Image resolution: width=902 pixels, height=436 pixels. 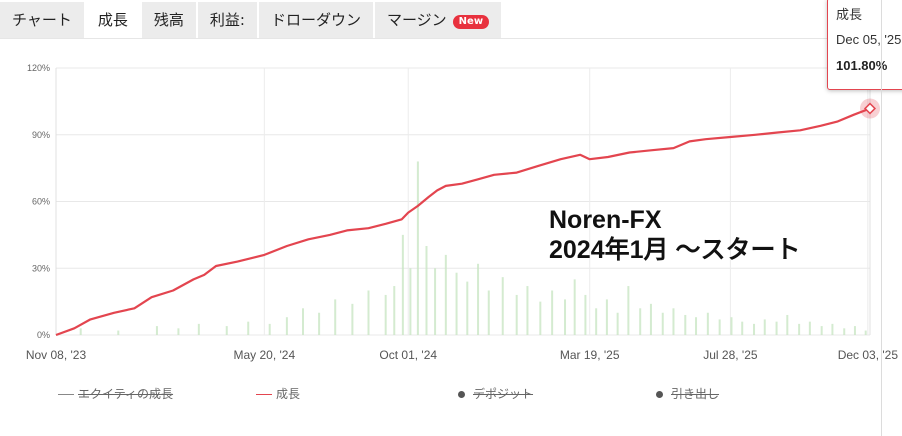 What do you see at coordinates (730, 355) in the screenshot?
I see `x-tick-label: Jul 28, '25` at bounding box center [730, 355].